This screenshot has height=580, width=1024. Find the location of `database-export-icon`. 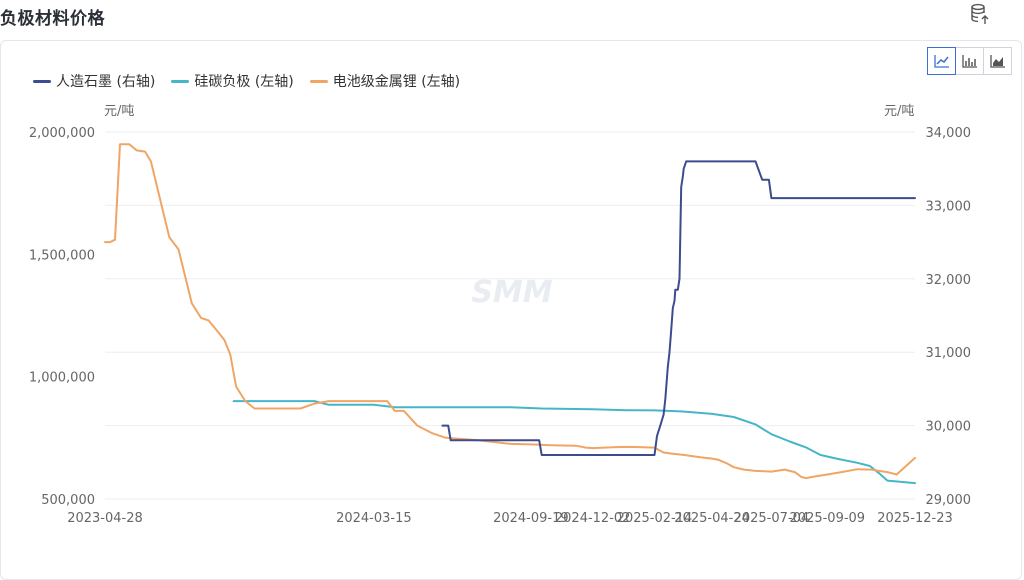

database-export-icon is located at coordinates (980, 13).